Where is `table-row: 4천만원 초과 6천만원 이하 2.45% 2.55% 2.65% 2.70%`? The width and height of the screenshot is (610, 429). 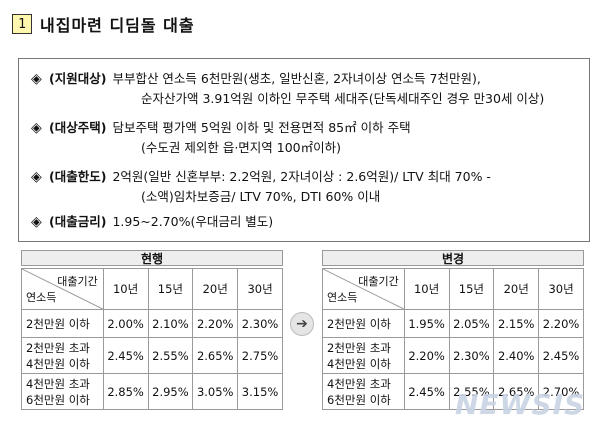 table-row: 4천만원 초과 6천만원 이하 2.45% 2.55% 2.65% 2.70% is located at coordinates (453, 391).